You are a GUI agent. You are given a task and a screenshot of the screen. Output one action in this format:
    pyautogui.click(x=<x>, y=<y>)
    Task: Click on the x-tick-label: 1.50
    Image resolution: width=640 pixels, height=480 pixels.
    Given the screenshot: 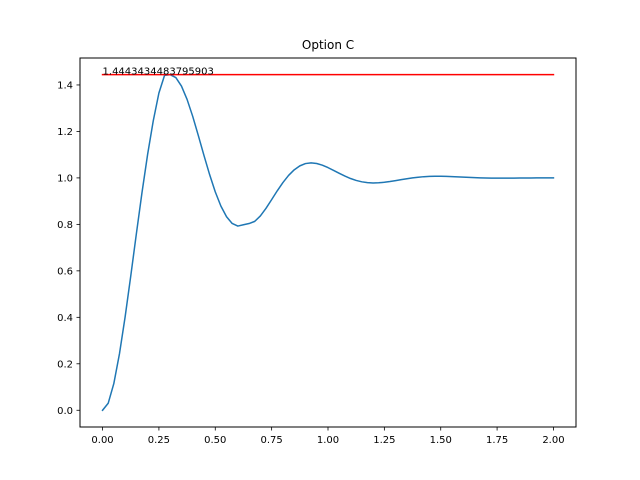 What is the action you would take?
    pyautogui.click(x=441, y=440)
    